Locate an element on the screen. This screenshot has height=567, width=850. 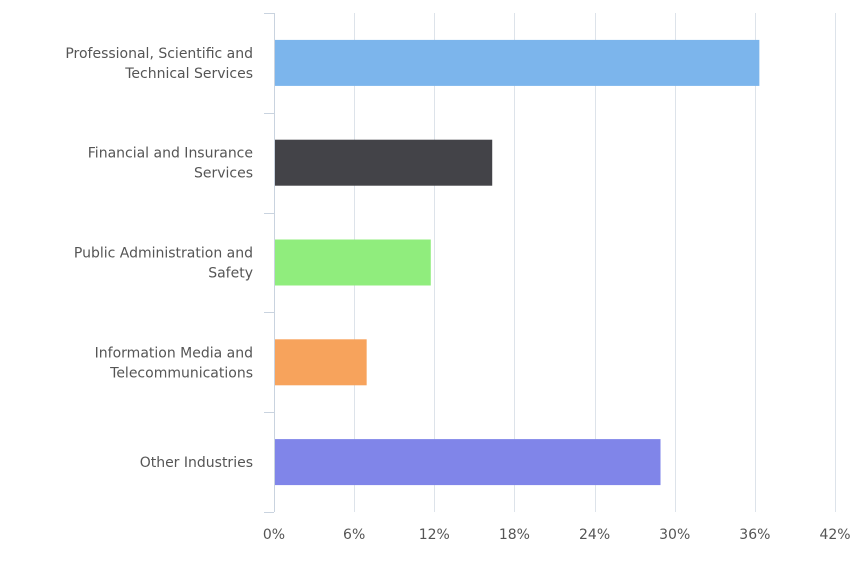
category-label: Information Media and Telecommunications is located at coordinates (174, 363).